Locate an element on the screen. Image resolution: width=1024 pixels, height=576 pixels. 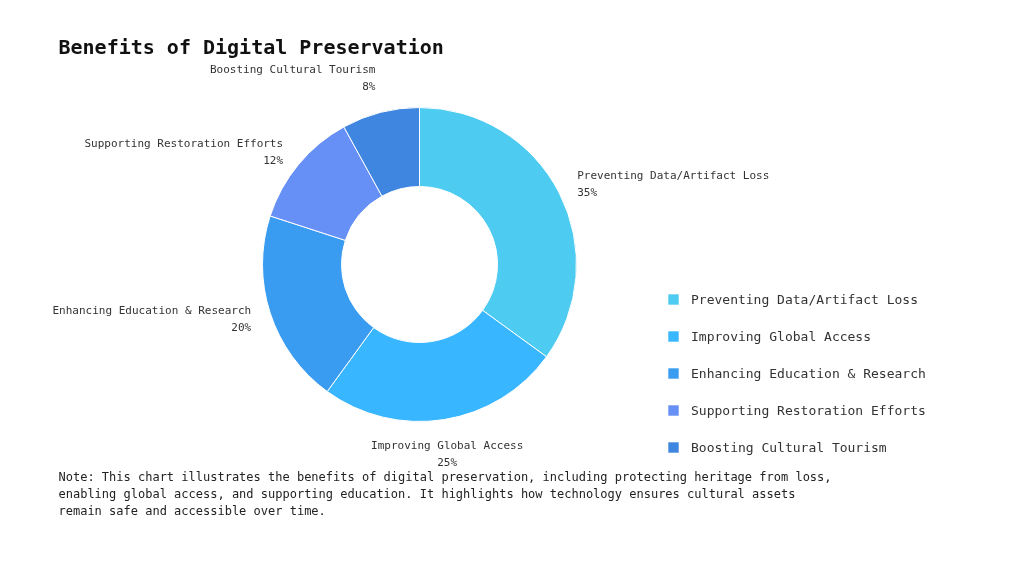
slice-label: Preventing Data/Artifact Loss is located at coordinates (673, 176).